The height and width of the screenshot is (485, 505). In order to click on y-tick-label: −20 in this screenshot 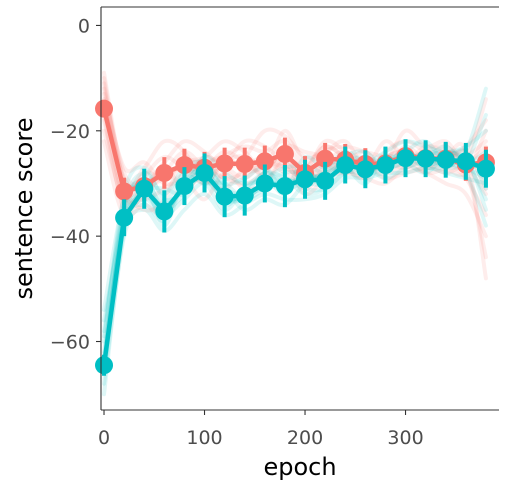, I will do `click(70, 132)`.